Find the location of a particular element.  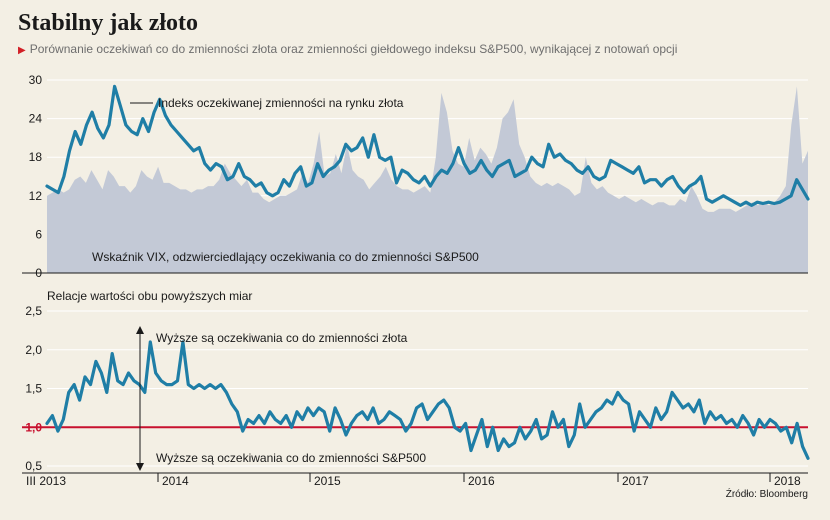

x-tick-label: 2015 is located at coordinates (327, 481).